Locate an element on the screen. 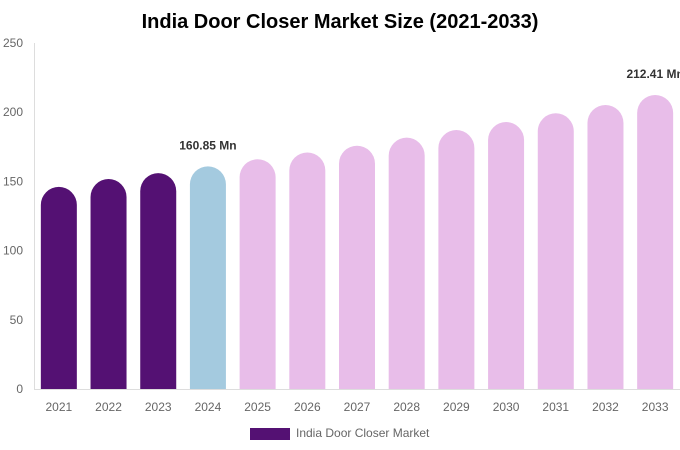 This screenshot has width=680, height=450. y-tick-label: 100 is located at coordinates (13, 251).